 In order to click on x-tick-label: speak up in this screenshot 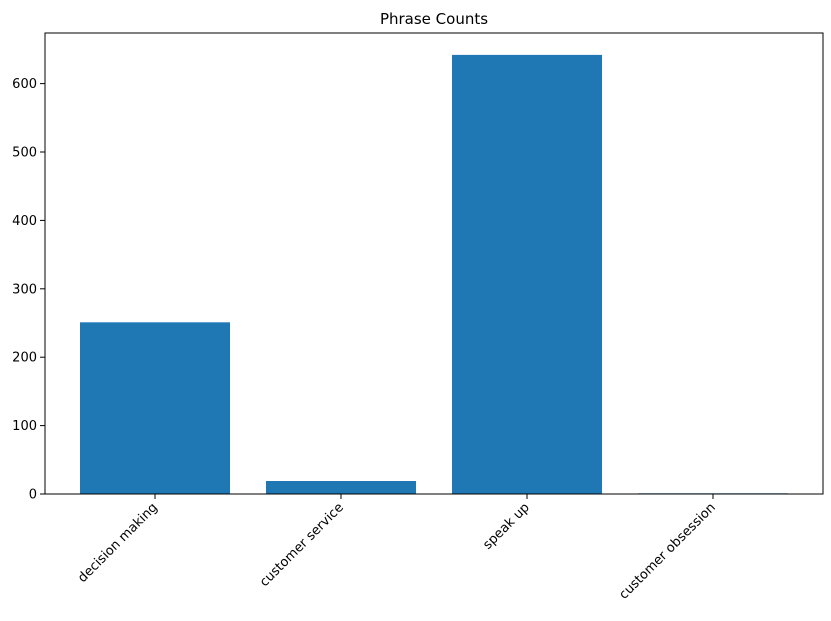, I will do `click(506, 526)`.